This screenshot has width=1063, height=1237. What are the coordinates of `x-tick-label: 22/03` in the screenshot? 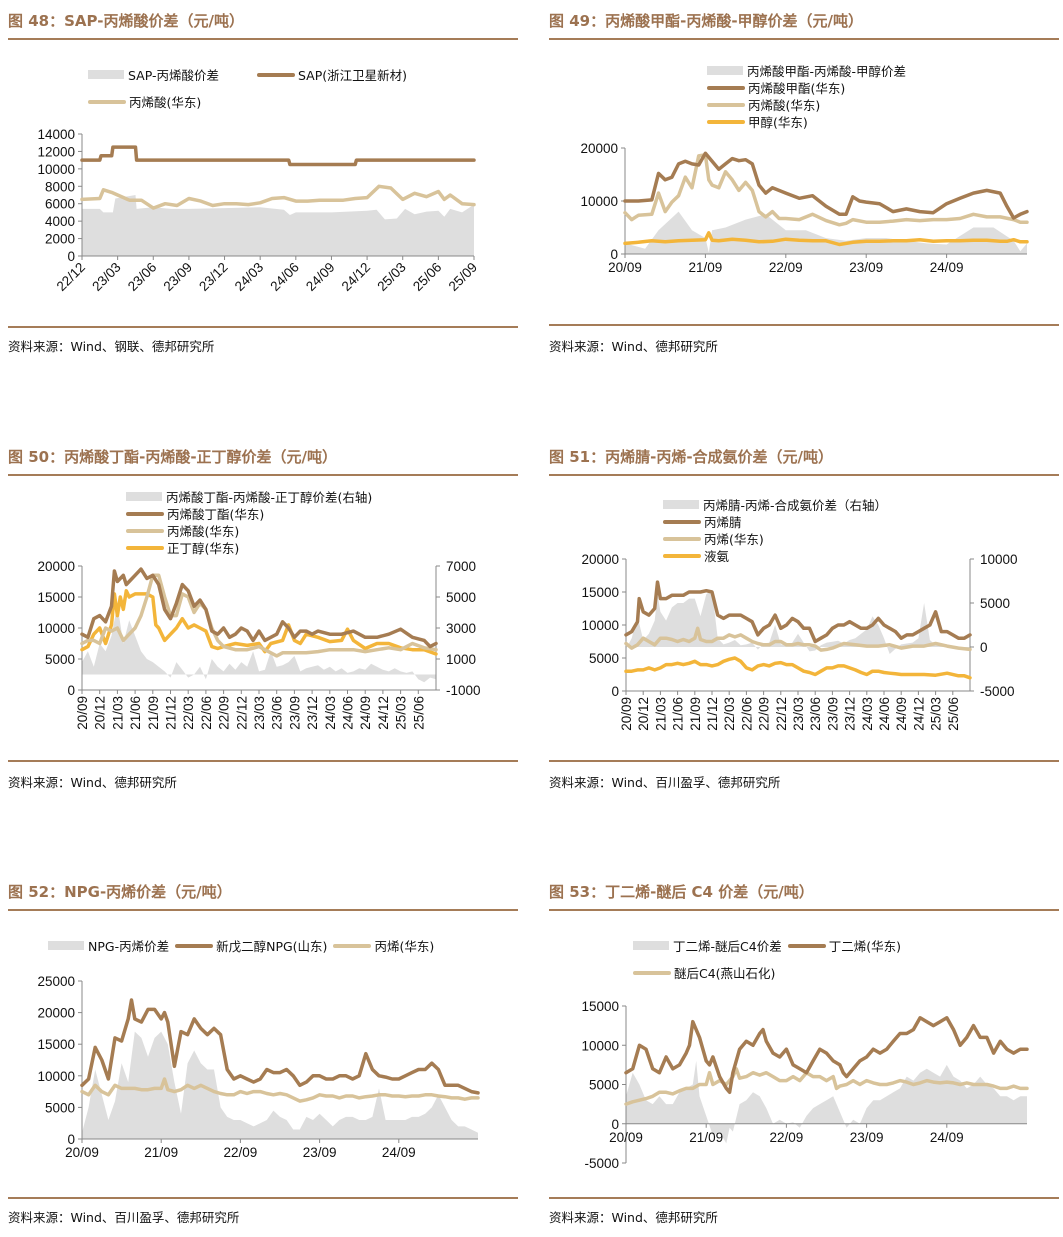 It's located at (188, 713).